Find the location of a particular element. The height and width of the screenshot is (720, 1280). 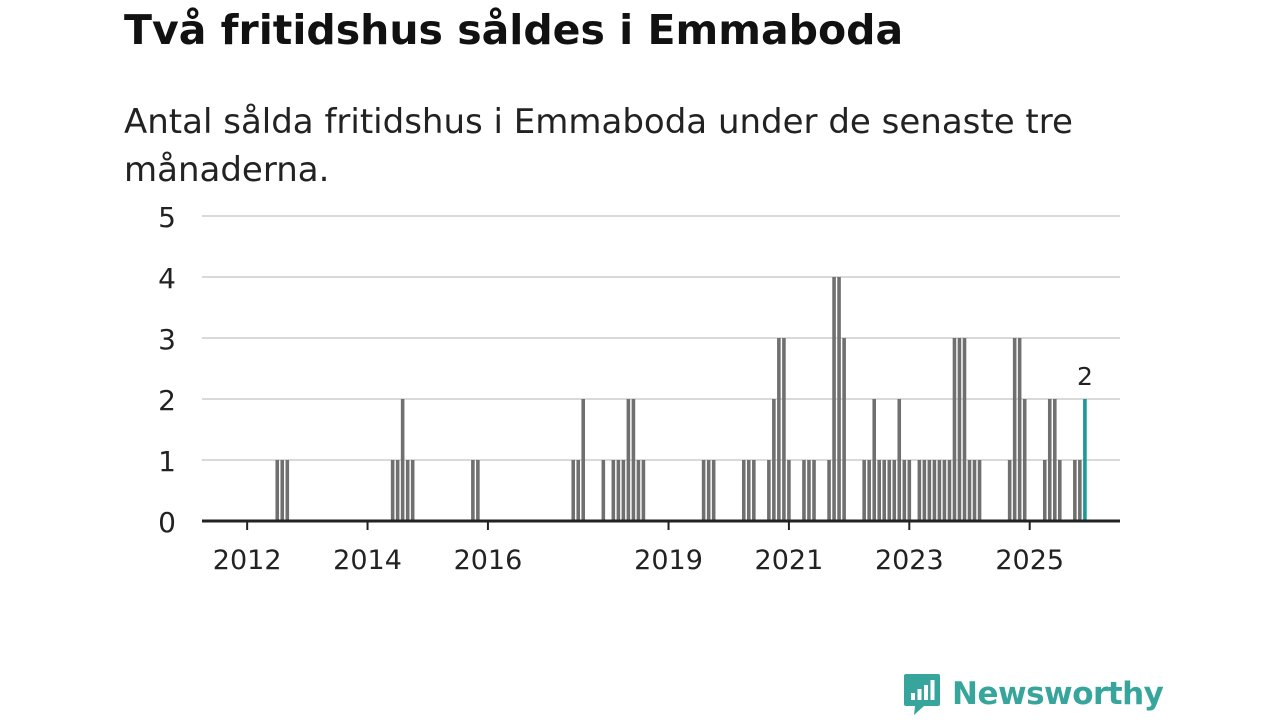

highlight-value-label: 2 is located at coordinates (1085, 376).